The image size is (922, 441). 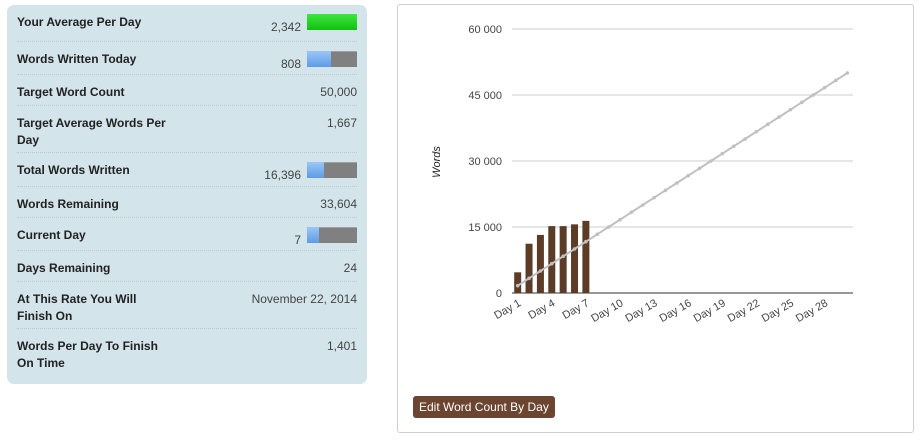 What do you see at coordinates (607, 311) in the screenshot?
I see `x-tick-label: Day 10` at bounding box center [607, 311].